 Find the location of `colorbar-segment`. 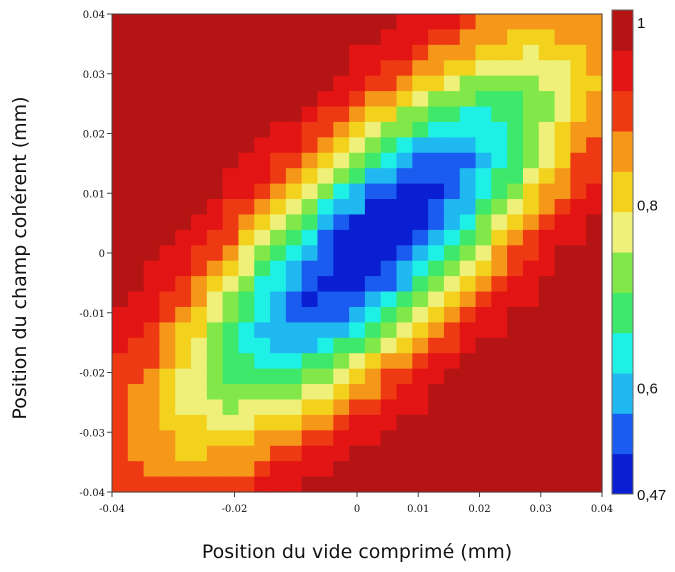

colorbar-segment is located at coordinates (622, 434).